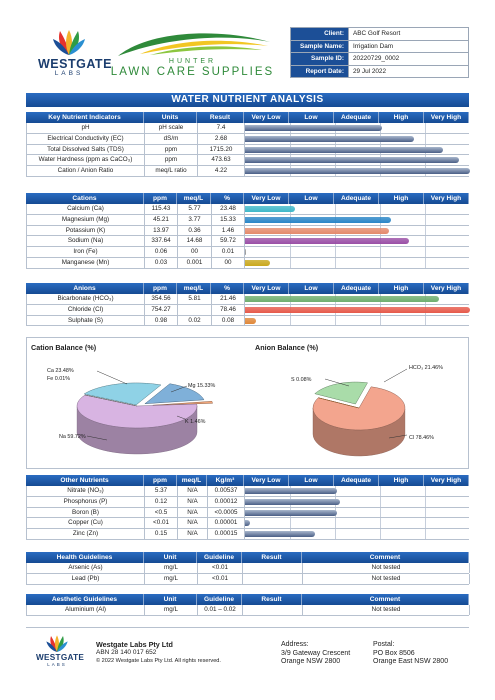 The height and width of the screenshot is (700, 495). I want to click on table-cell: 00, so click(195, 252).